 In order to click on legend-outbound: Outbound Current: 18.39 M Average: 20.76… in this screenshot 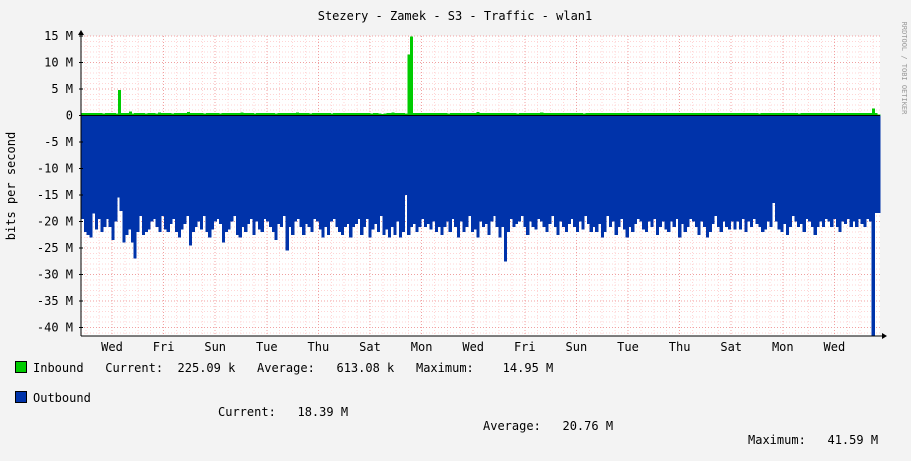, I will do `click(460, 412)`.